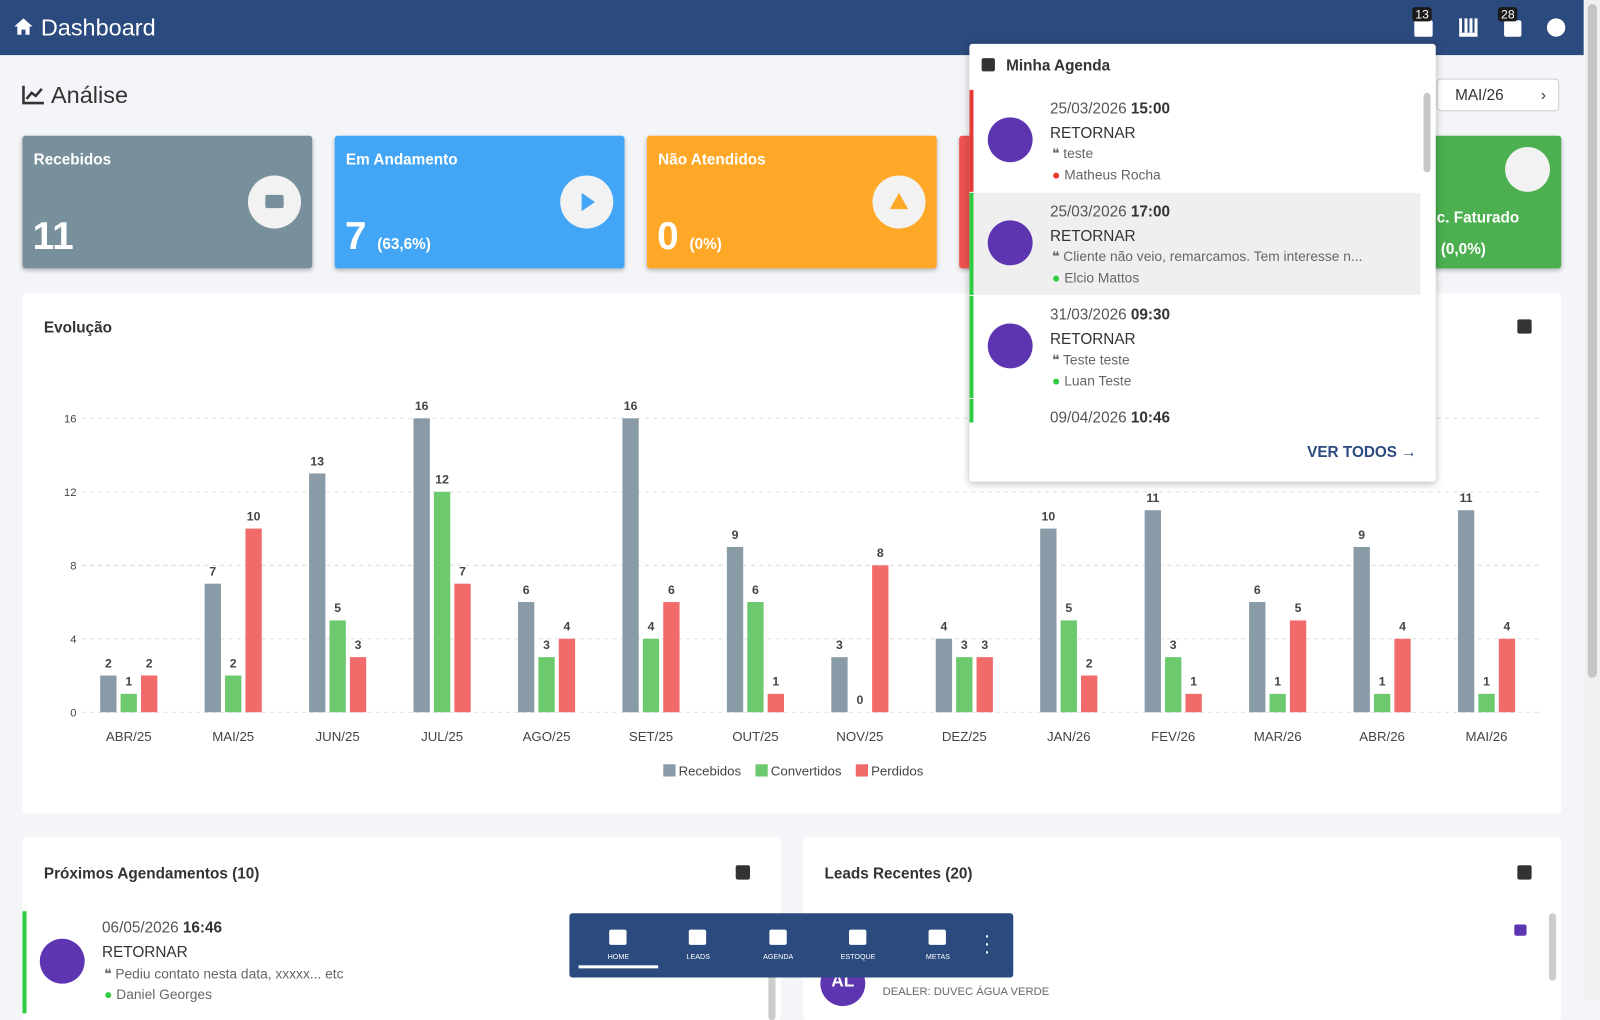 This screenshot has width=1600, height=1020. Describe the element at coordinates (791, 202) in the screenshot. I see `stat-card: Não Atendidos 0 (0%)` at that location.